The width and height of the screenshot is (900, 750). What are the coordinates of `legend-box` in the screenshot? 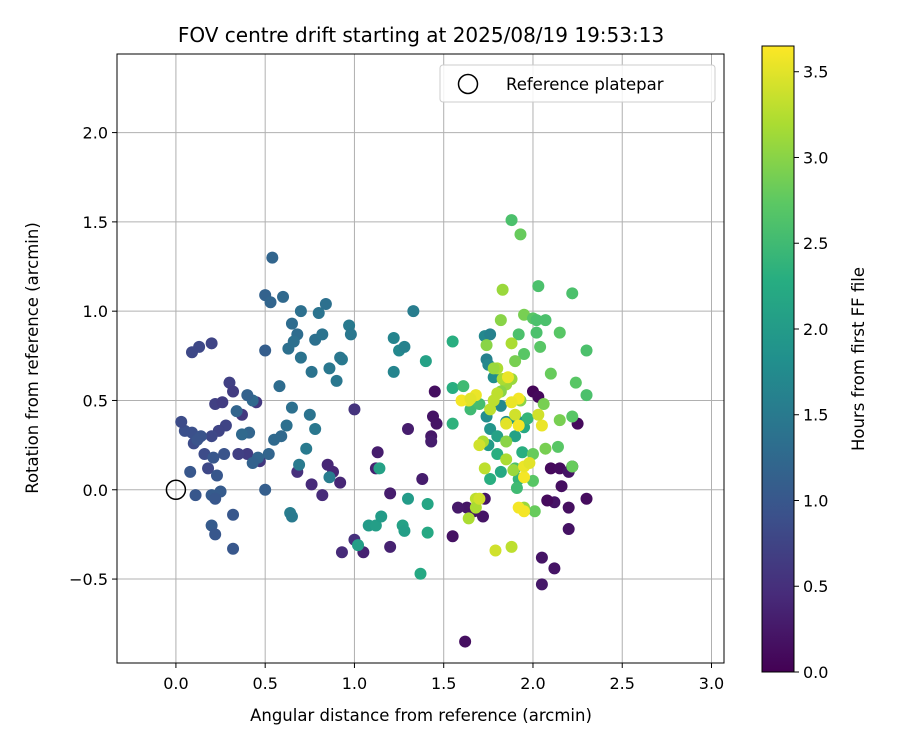 It's located at (577, 83).